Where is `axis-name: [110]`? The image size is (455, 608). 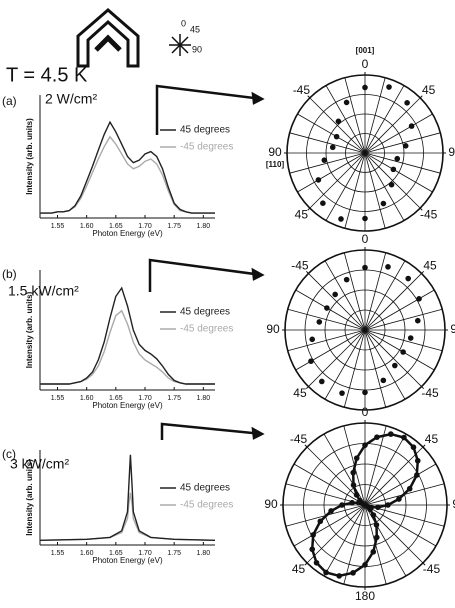
axis-name: [110] is located at coordinates (275, 164).